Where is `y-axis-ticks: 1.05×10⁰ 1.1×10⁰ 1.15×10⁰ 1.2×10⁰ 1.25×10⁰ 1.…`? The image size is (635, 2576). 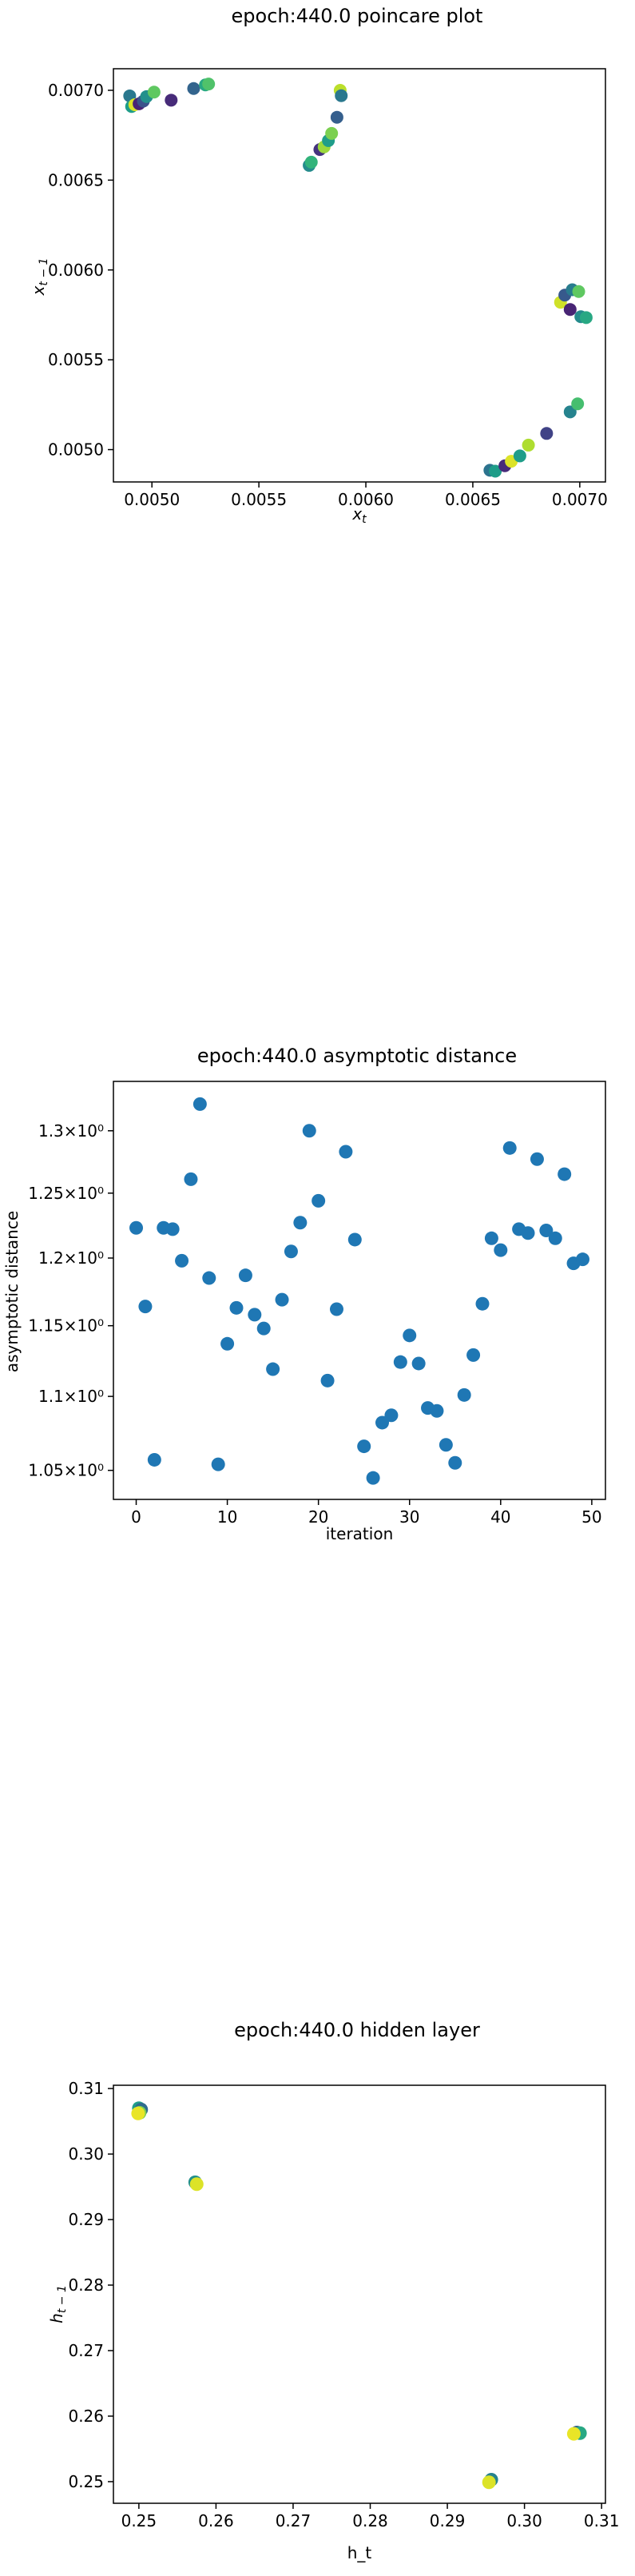
y-axis-ticks: 1.05×10⁰ 1.1×10⁰ 1.15×10⁰ 1.2×10⁰ 1.25×10⁰ 1.… is located at coordinates (70, 1300).